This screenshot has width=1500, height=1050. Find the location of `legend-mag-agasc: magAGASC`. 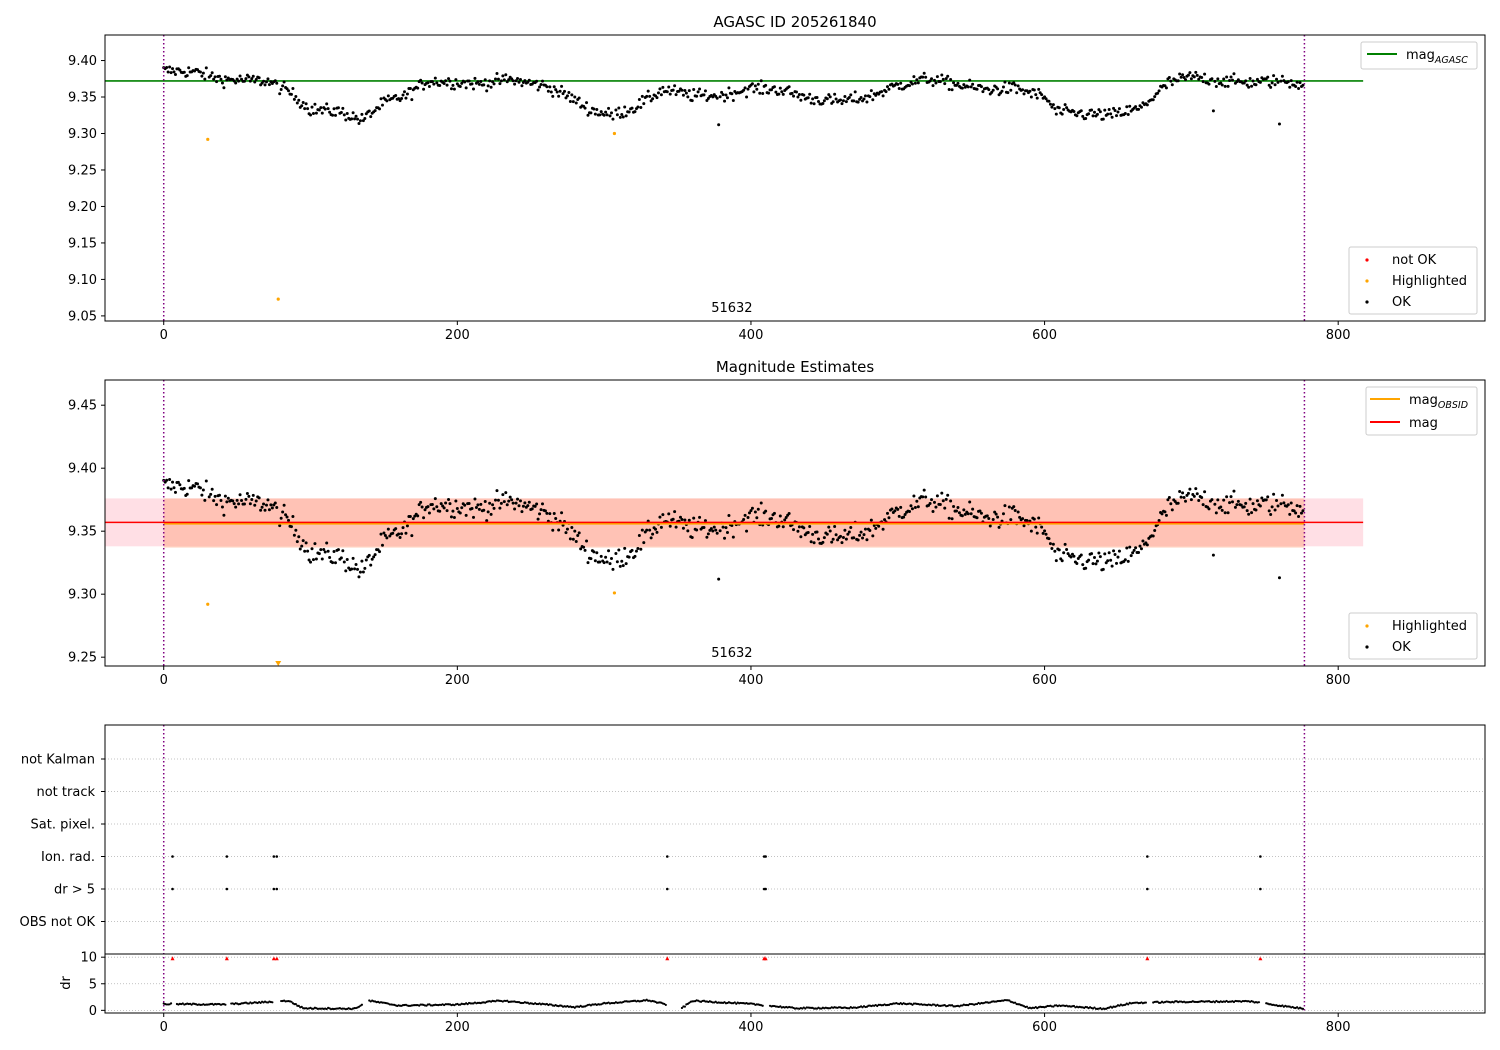

legend-mag-agasc: magAGASC is located at coordinates (1419, 55).